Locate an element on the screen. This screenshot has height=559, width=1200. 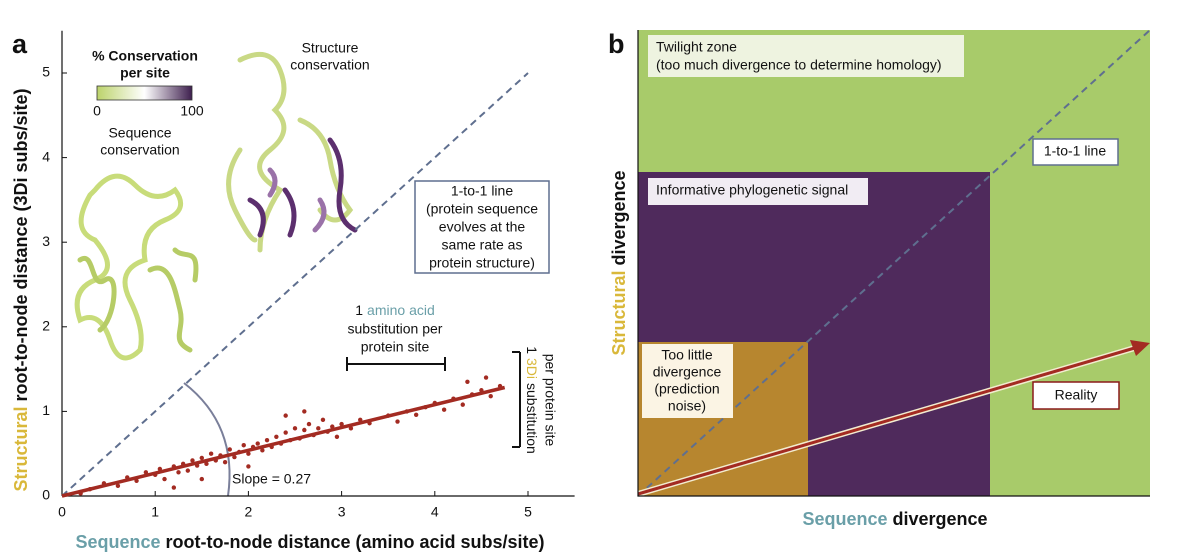
arrow-head is located at coordinates (1140, 348).